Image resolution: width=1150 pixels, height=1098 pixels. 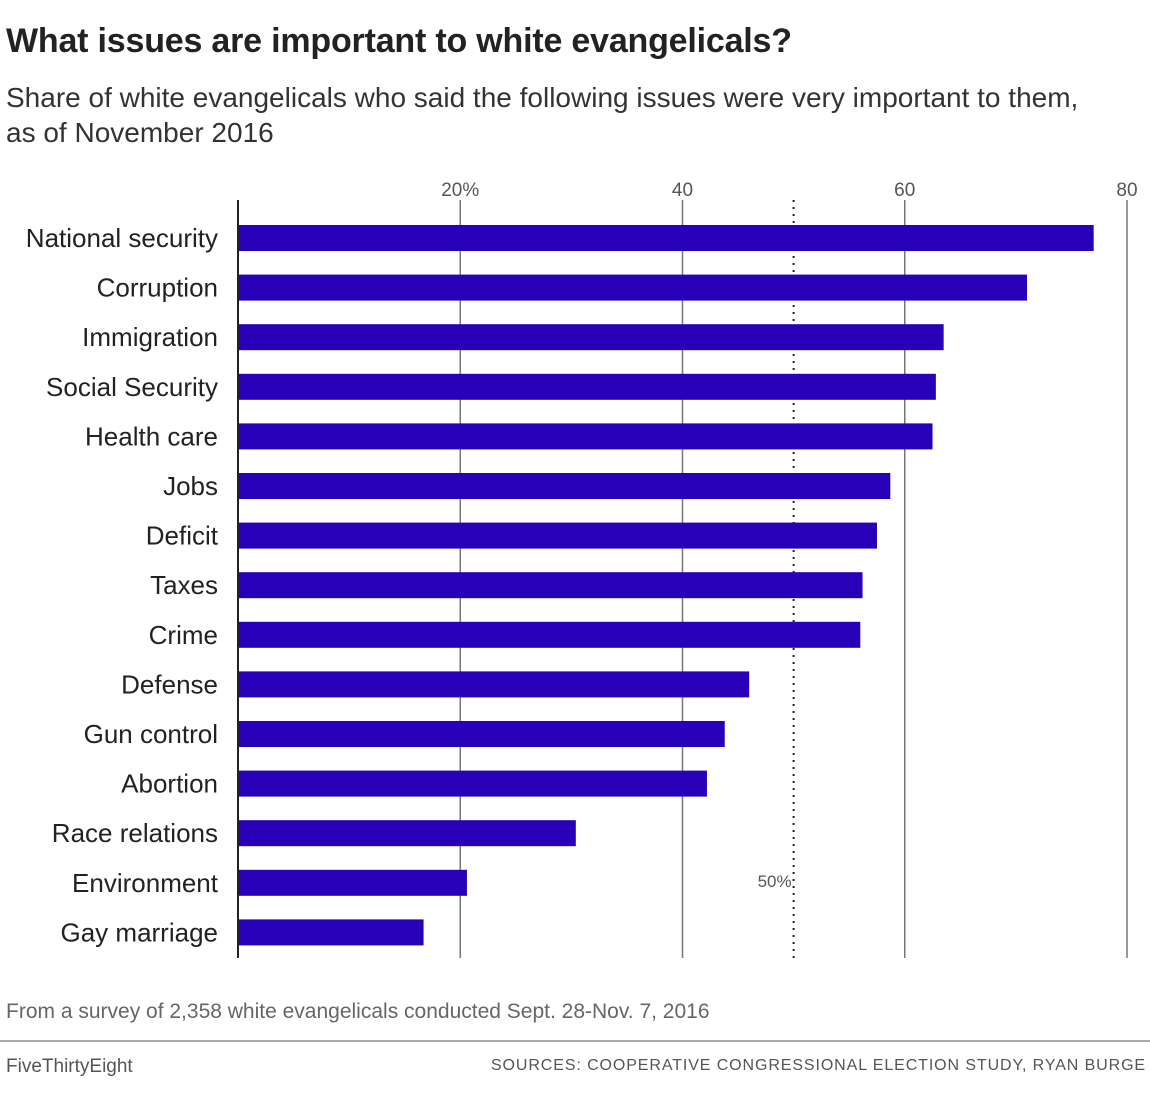 What do you see at coordinates (460, 190) in the screenshot?
I see `x-tick-label: 20%` at bounding box center [460, 190].